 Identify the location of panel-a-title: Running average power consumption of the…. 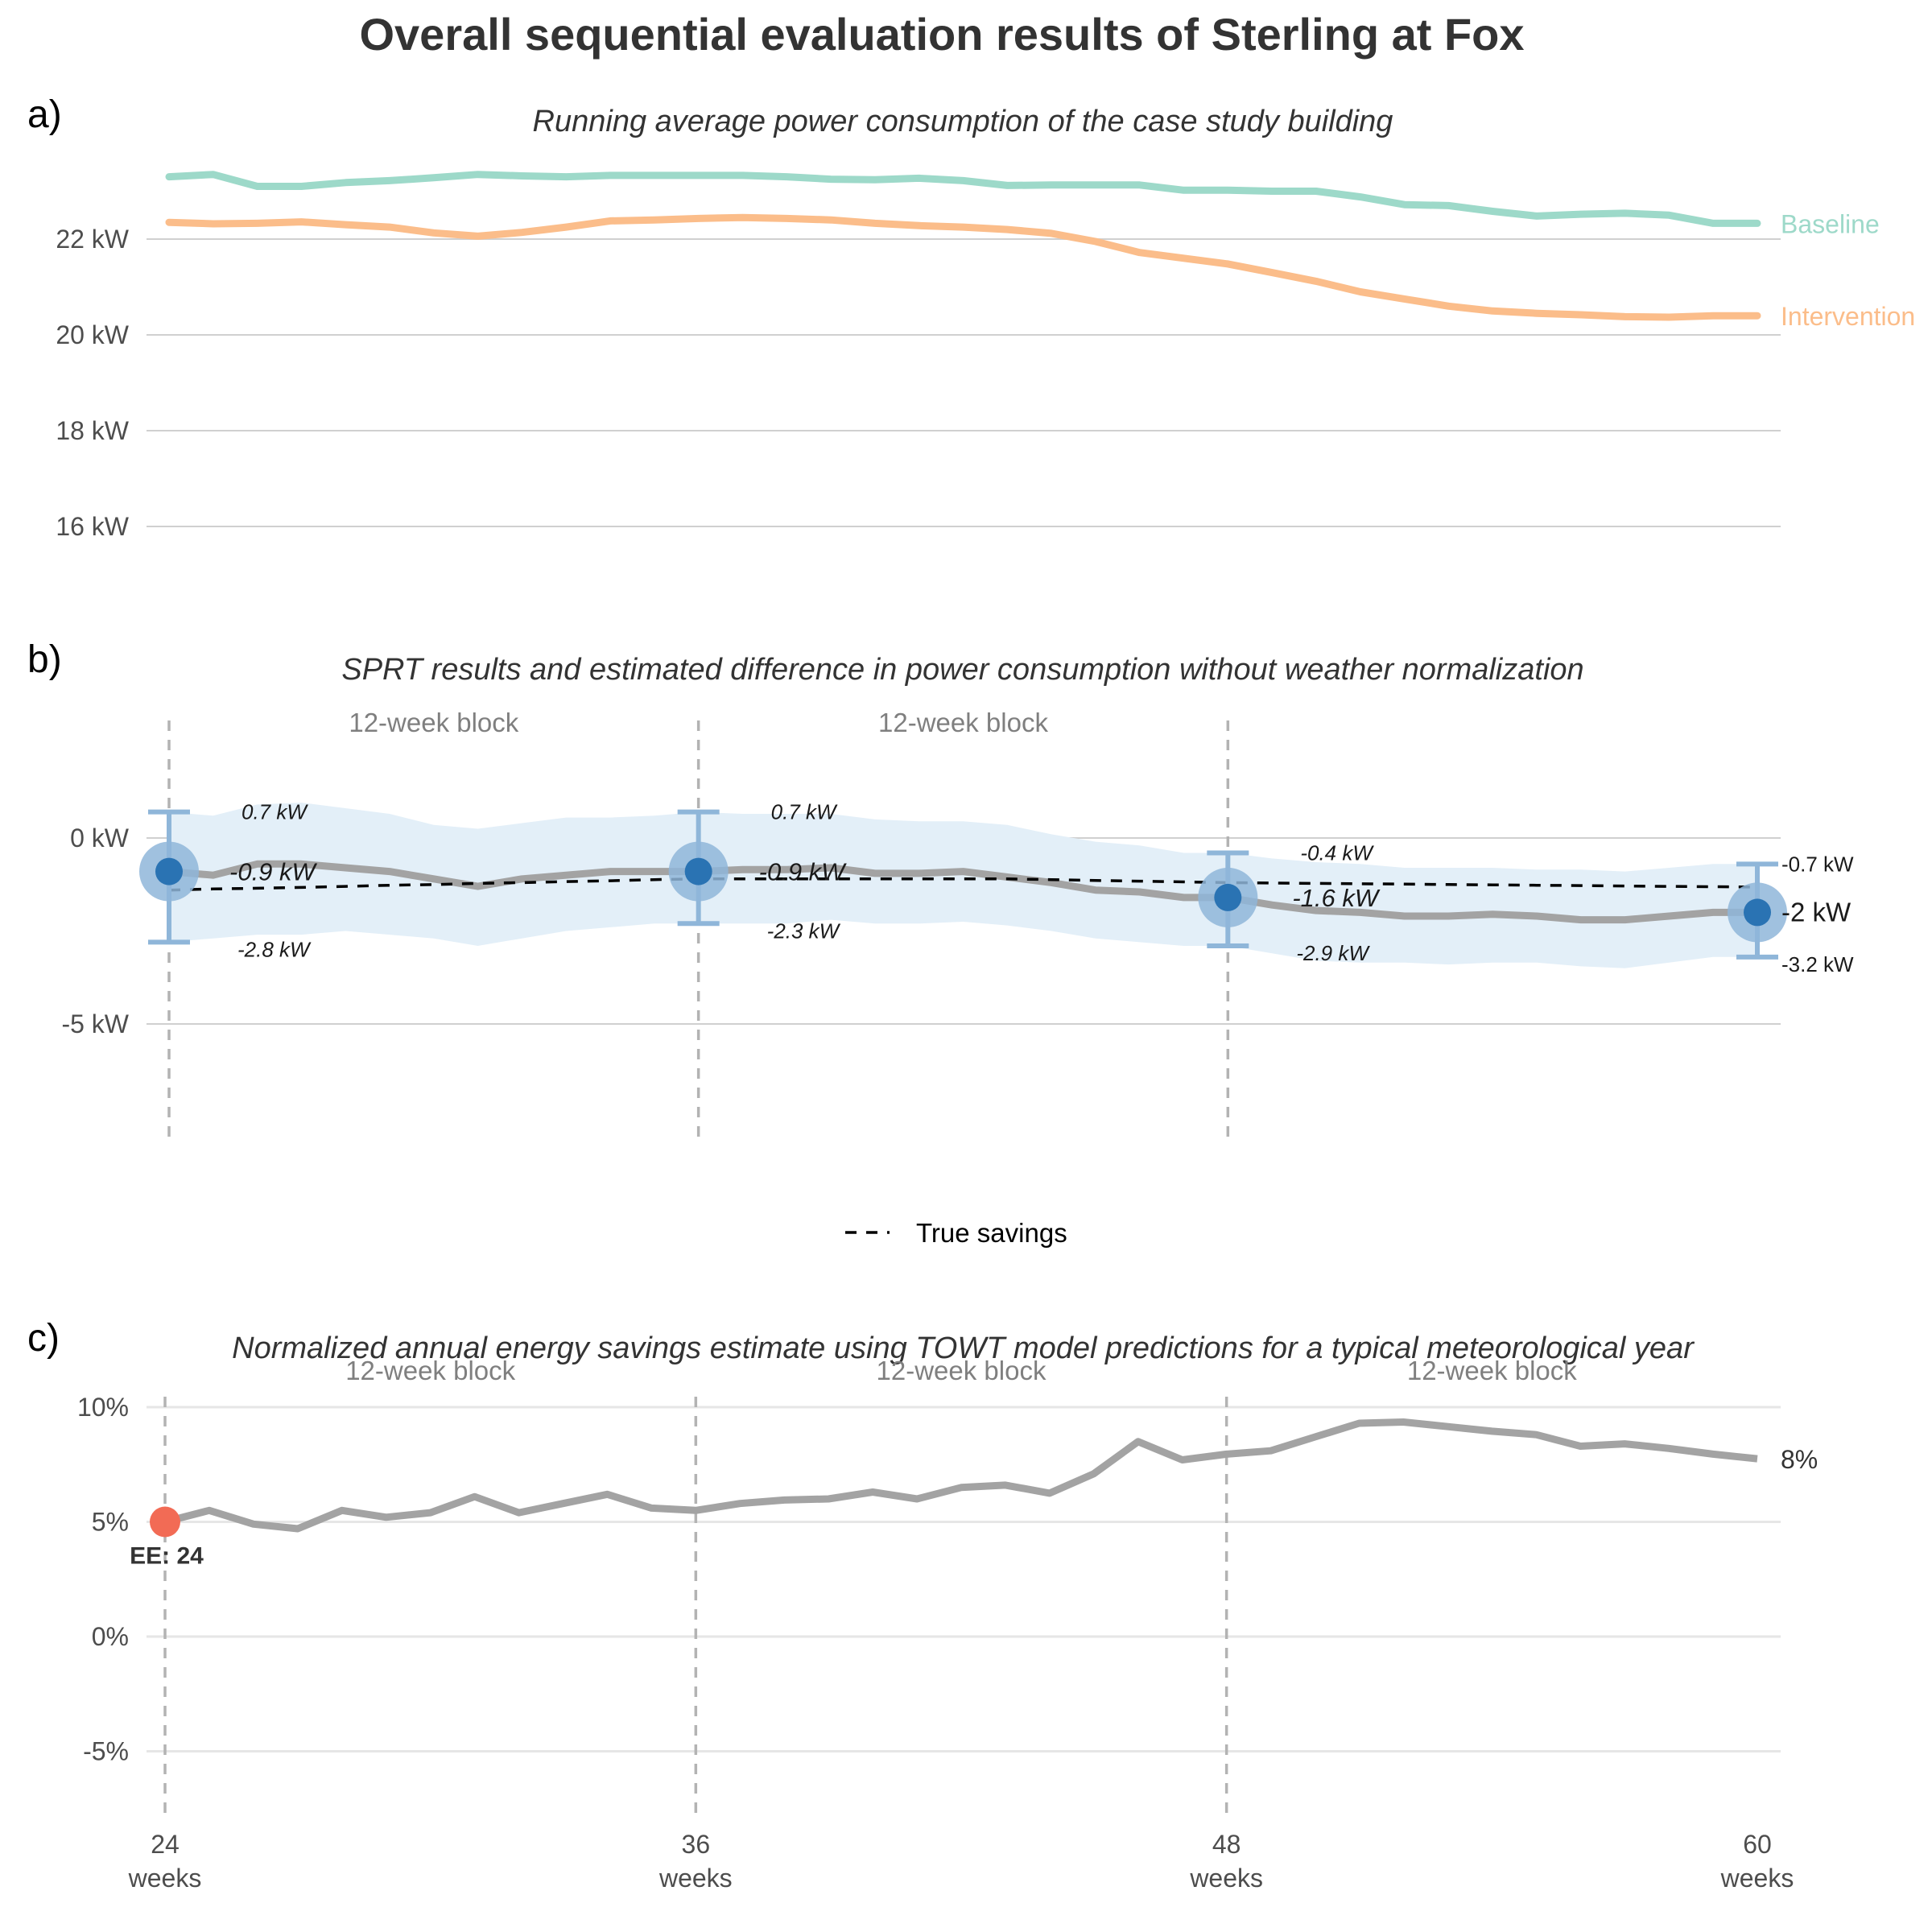
(963, 121).